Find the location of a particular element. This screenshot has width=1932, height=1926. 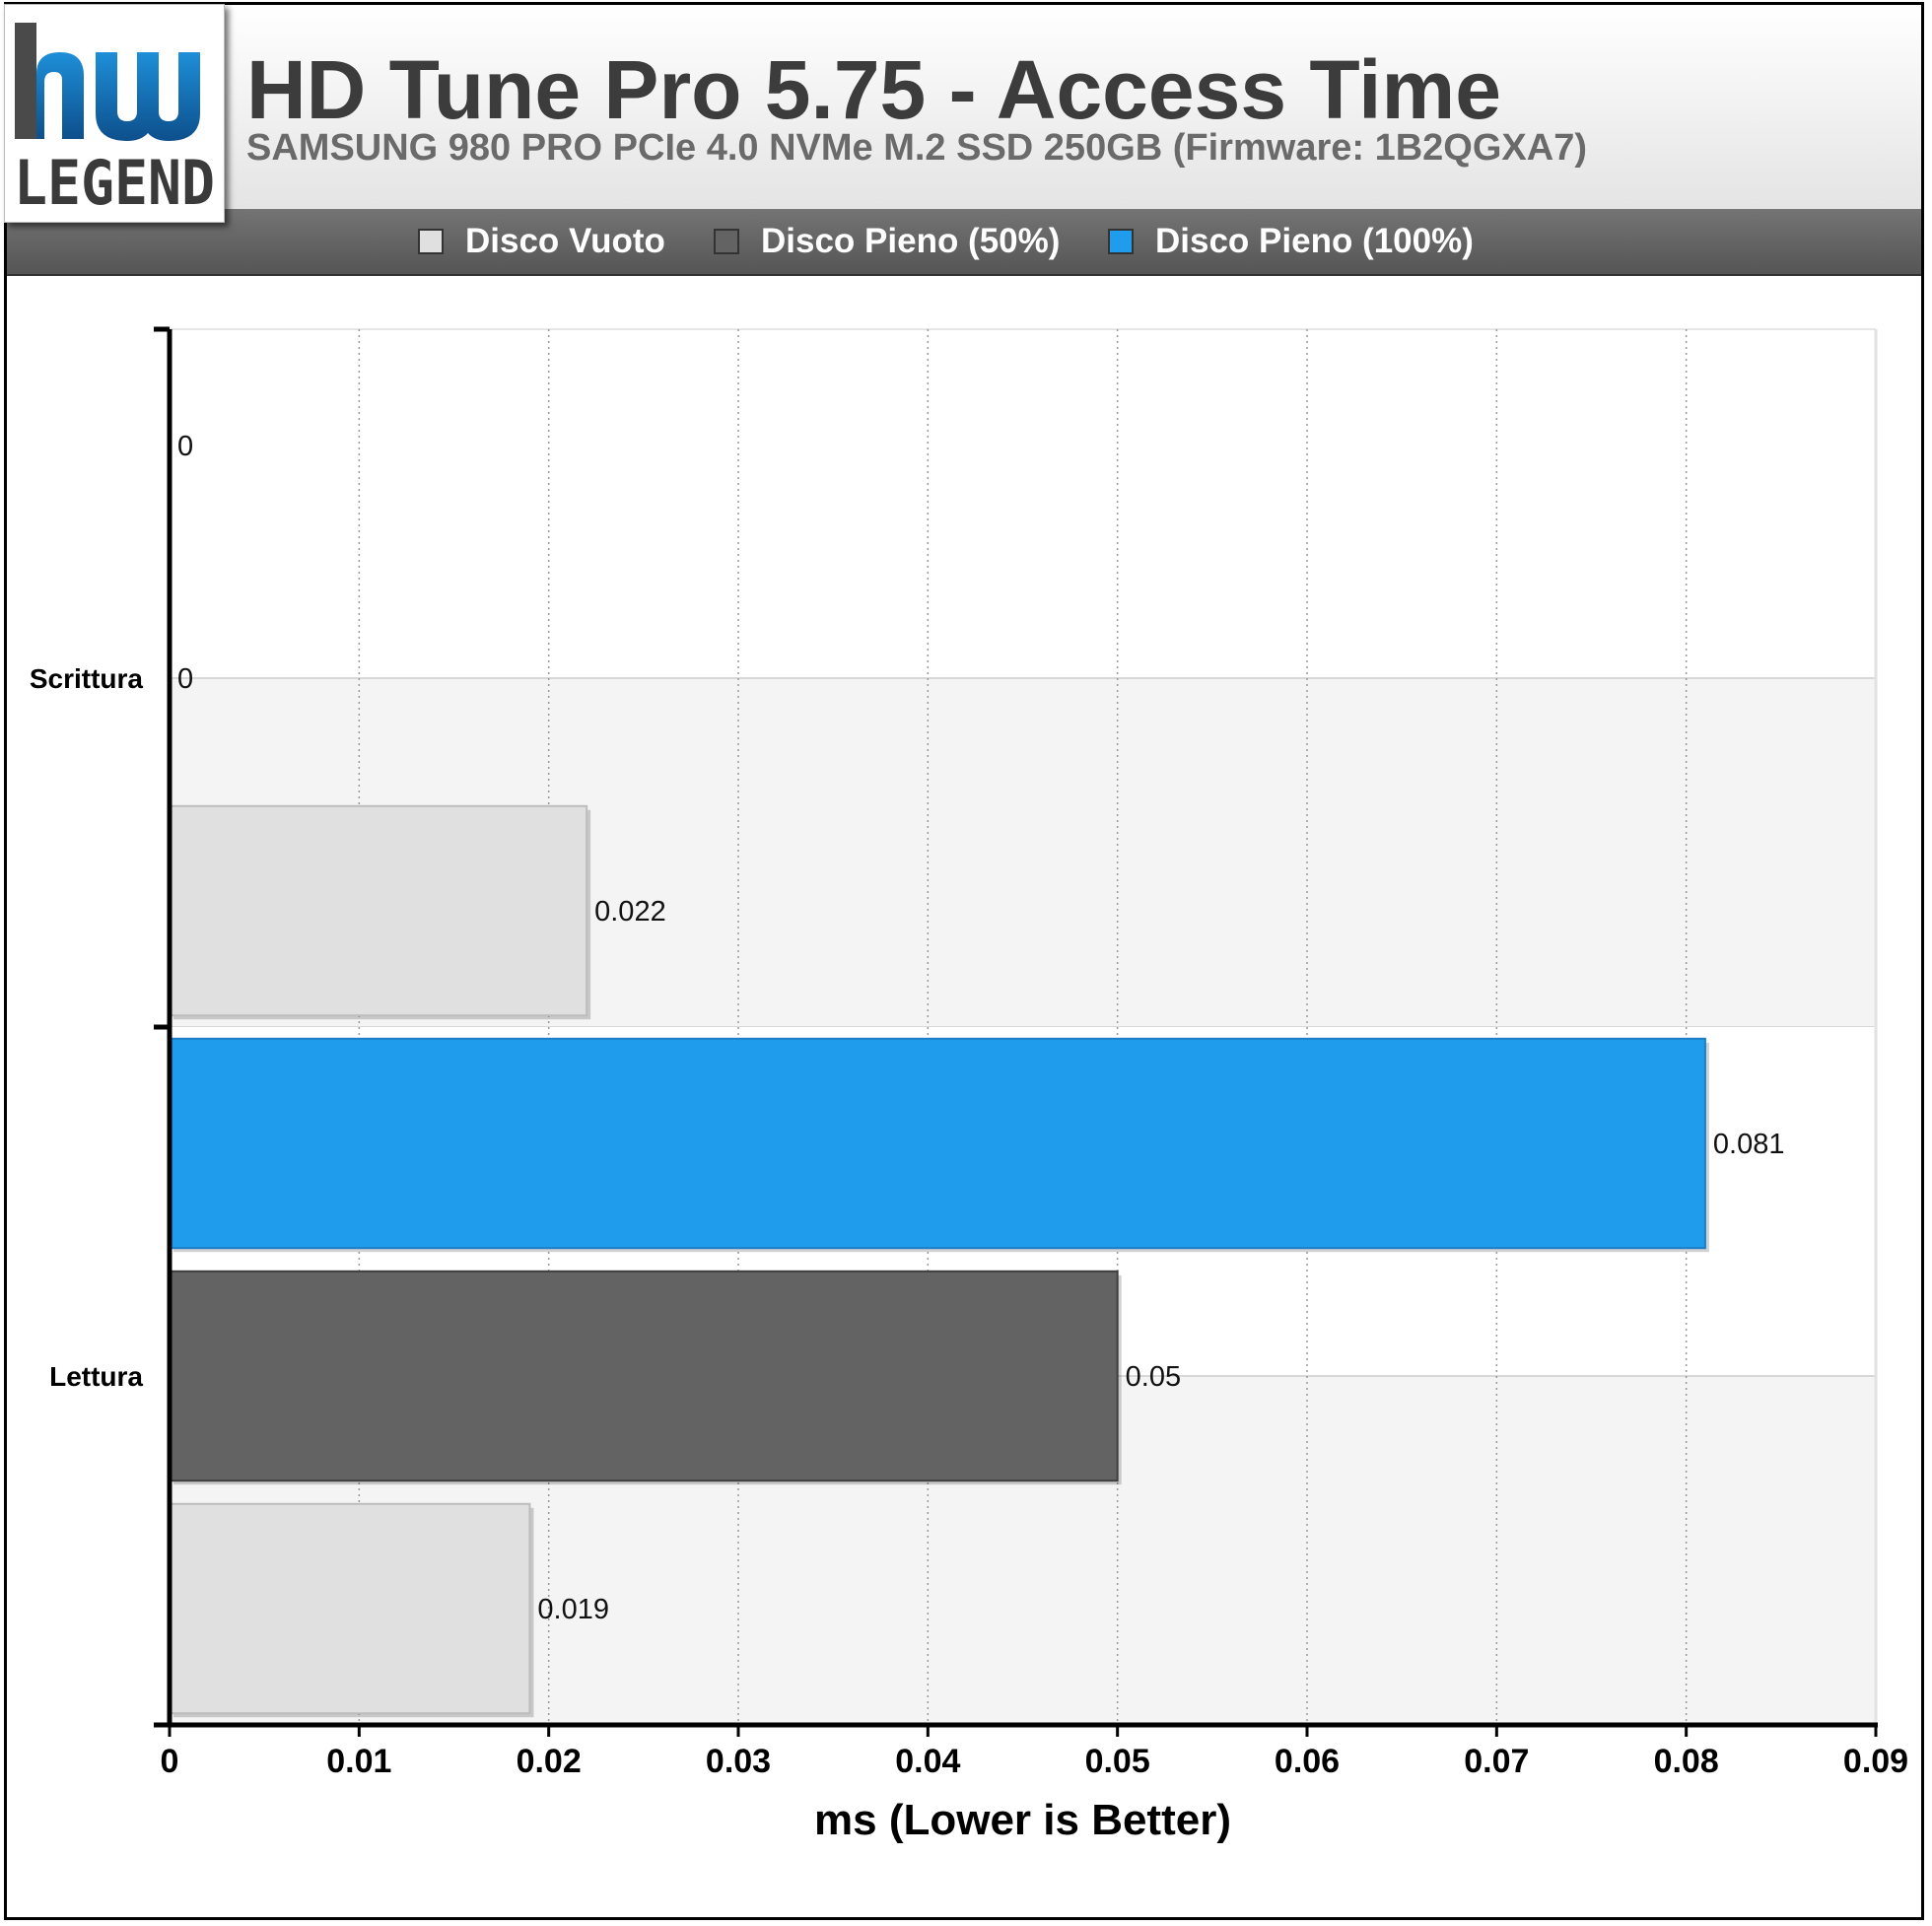

hwlegend-logo: LEGEND is located at coordinates (115, 113).